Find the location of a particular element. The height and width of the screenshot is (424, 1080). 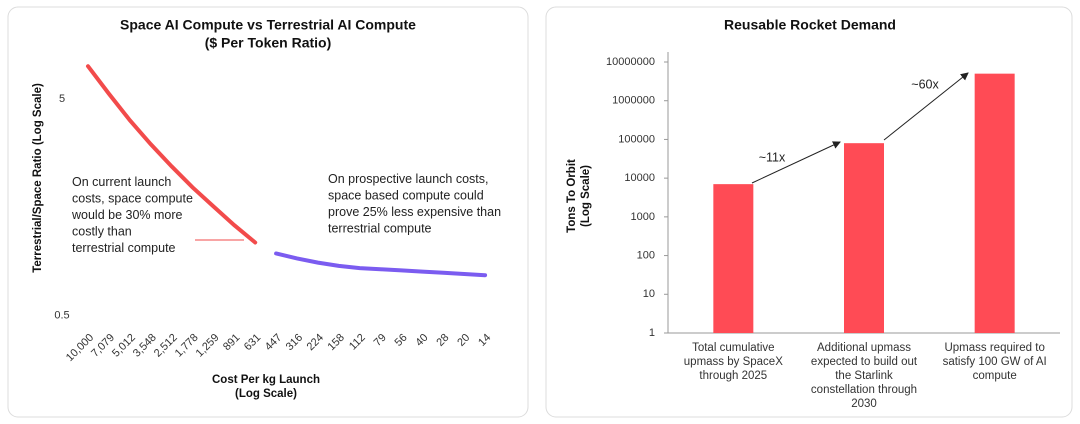

y-tick-label: 0.5 is located at coordinates (61, 316).